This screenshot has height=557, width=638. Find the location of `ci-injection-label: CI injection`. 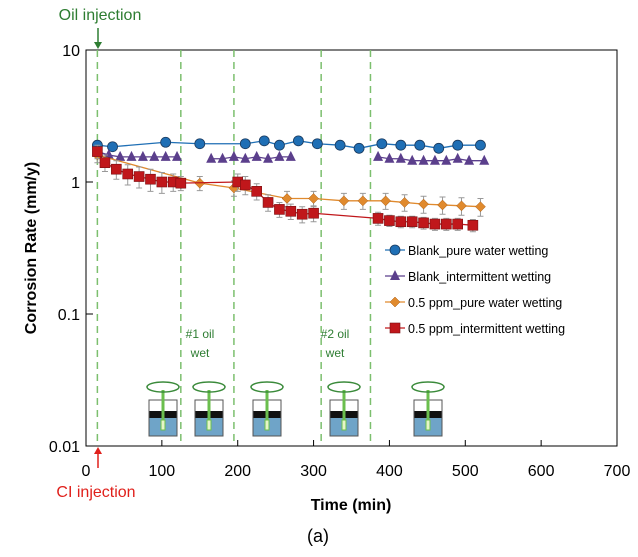

ci-injection-label: CI injection is located at coordinates (95, 492).